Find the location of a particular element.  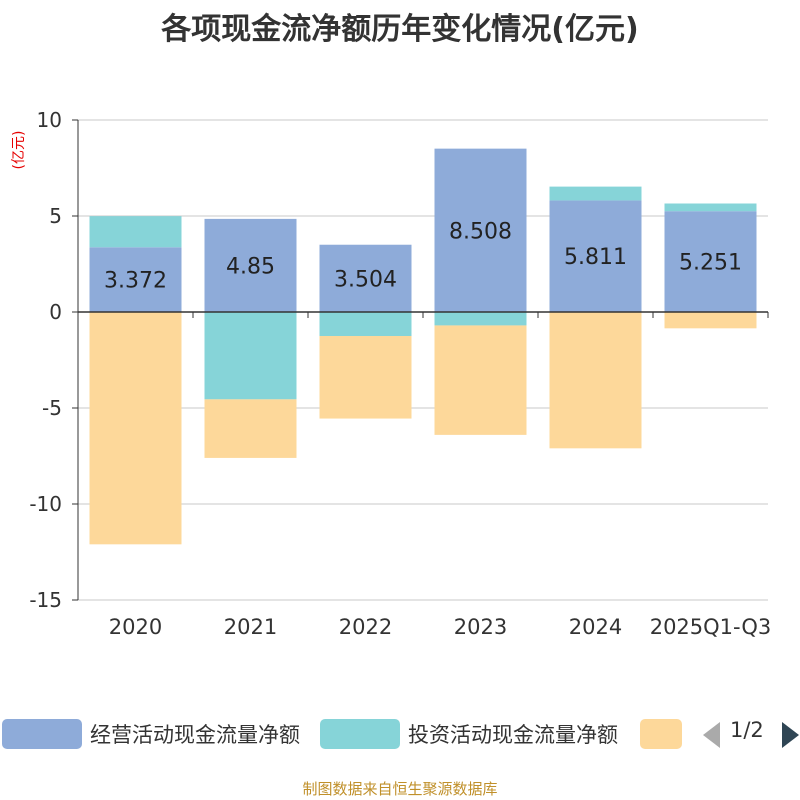

x-tick-label: 2020 is located at coordinates (135, 627).